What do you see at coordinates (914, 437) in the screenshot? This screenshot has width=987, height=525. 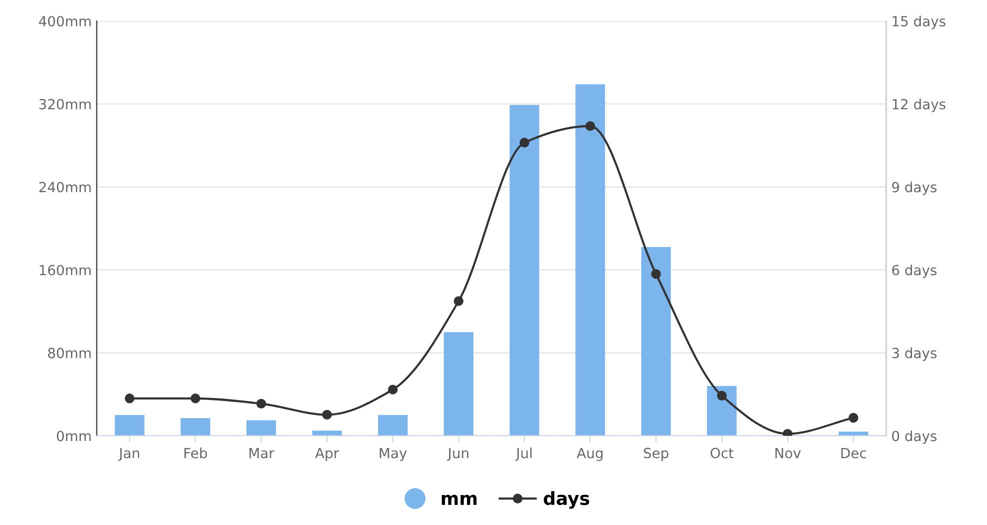 I see `y2-tick-label: 0 days` at bounding box center [914, 437].